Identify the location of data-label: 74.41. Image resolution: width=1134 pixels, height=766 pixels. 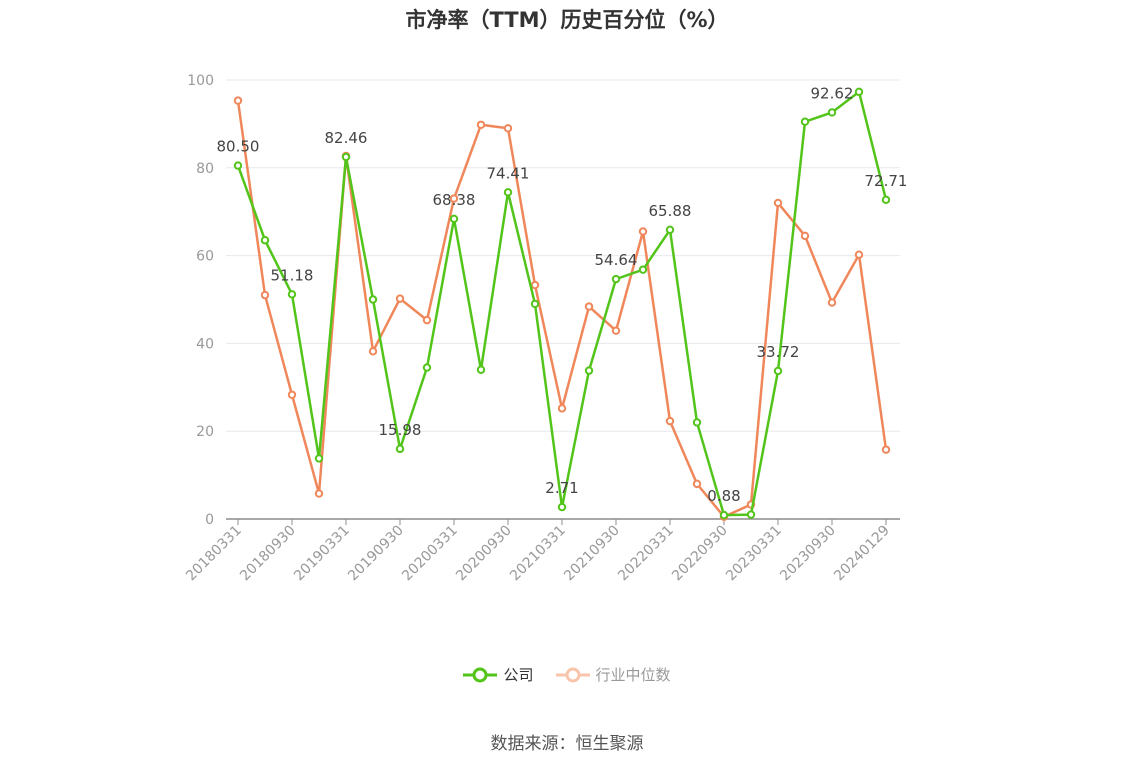
(508, 173).